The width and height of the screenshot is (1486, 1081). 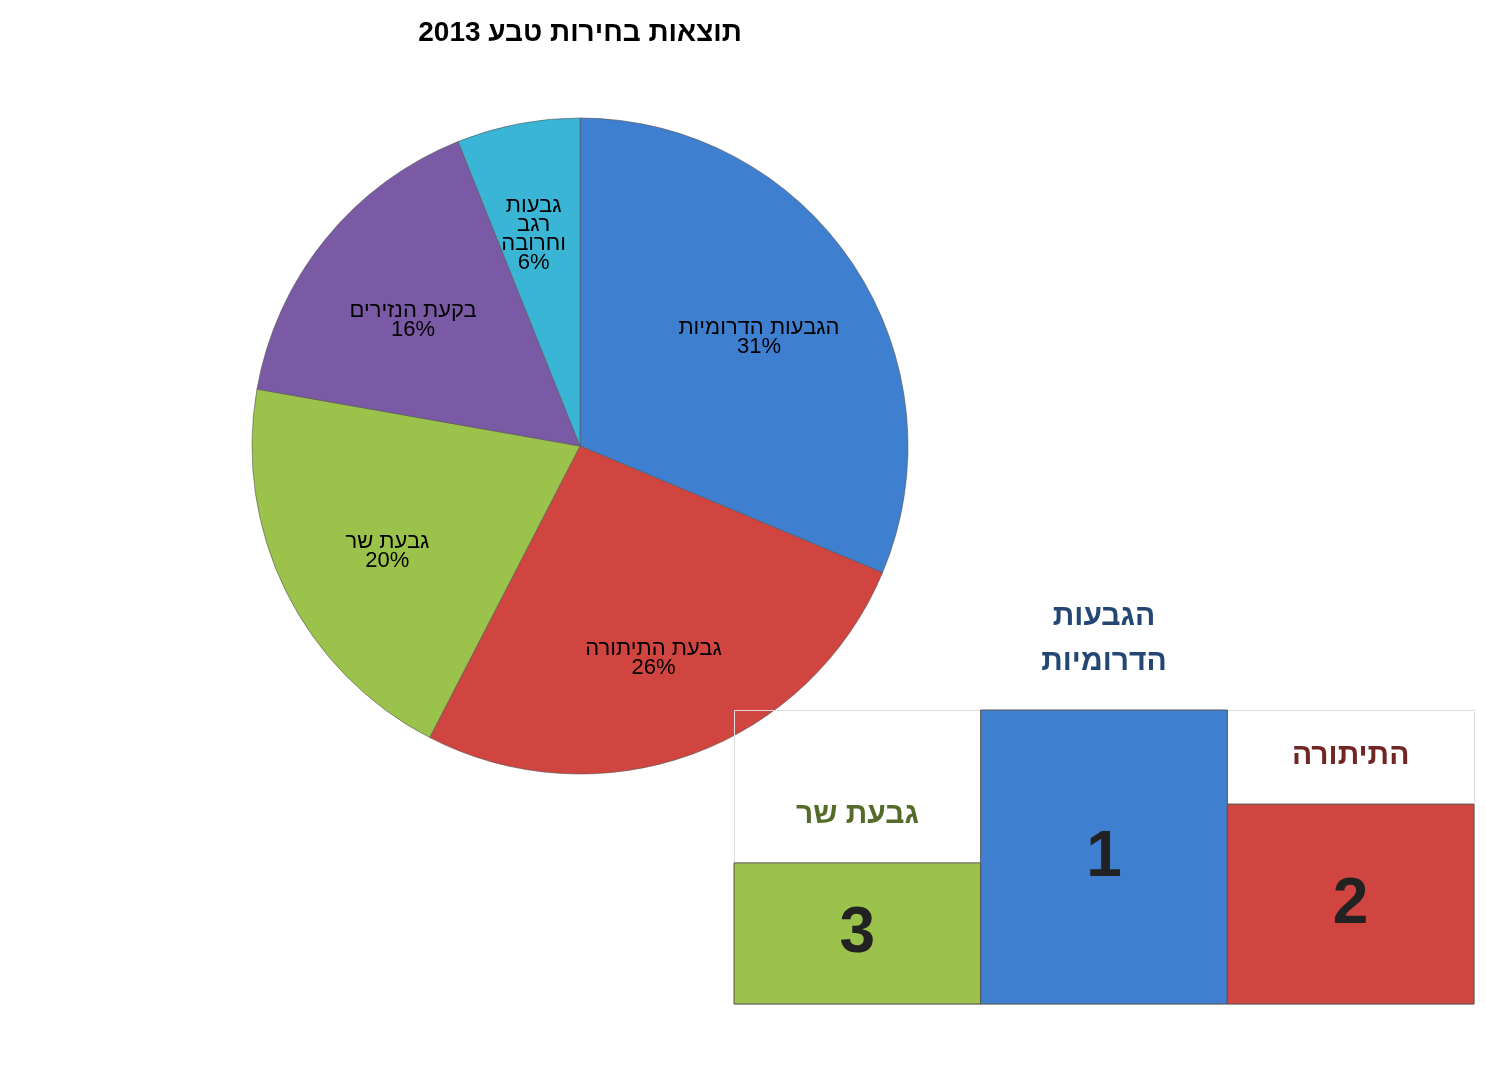 What do you see at coordinates (533, 262) in the screenshot?
I see `data-label: 6%` at bounding box center [533, 262].